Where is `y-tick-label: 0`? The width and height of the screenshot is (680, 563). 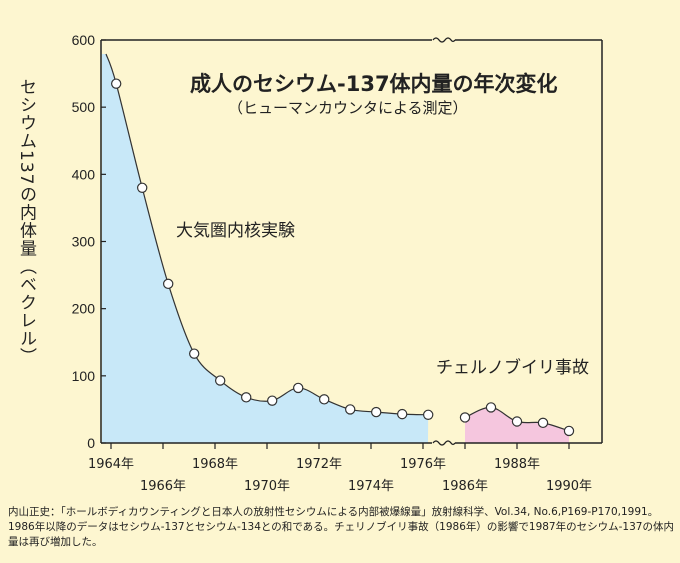
y-tick-label: 0 is located at coordinates (91, 443).